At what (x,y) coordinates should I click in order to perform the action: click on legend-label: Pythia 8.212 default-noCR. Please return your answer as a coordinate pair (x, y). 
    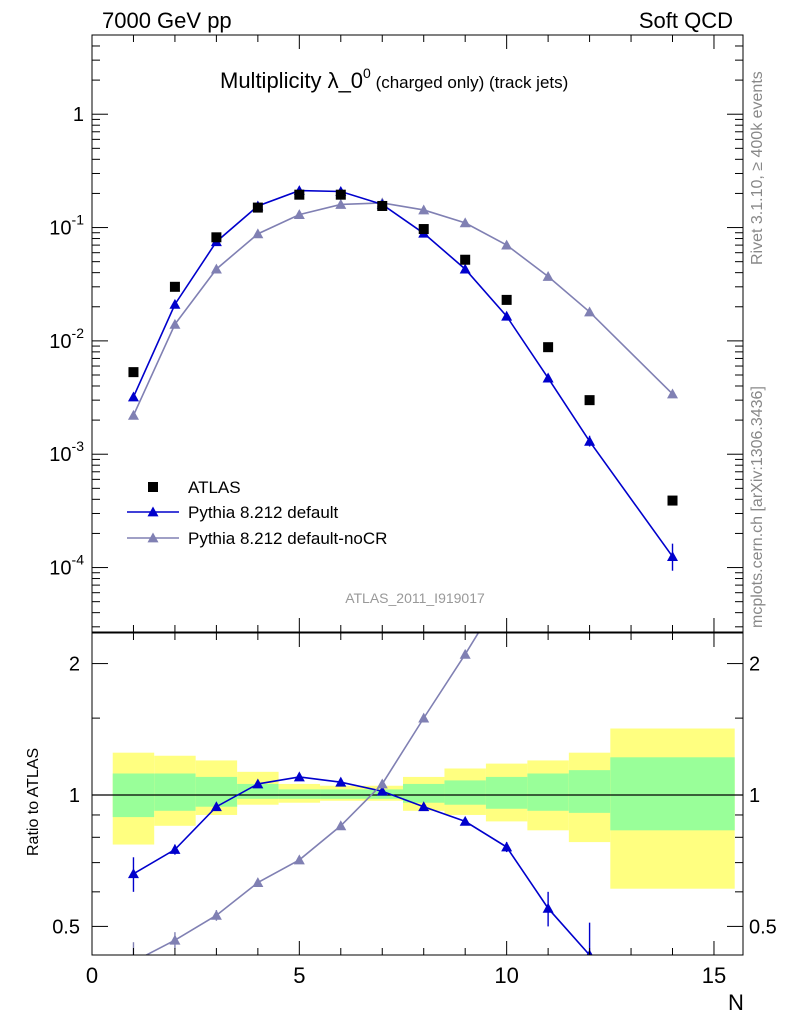
    Looking at the image, I should click on (287, 538).